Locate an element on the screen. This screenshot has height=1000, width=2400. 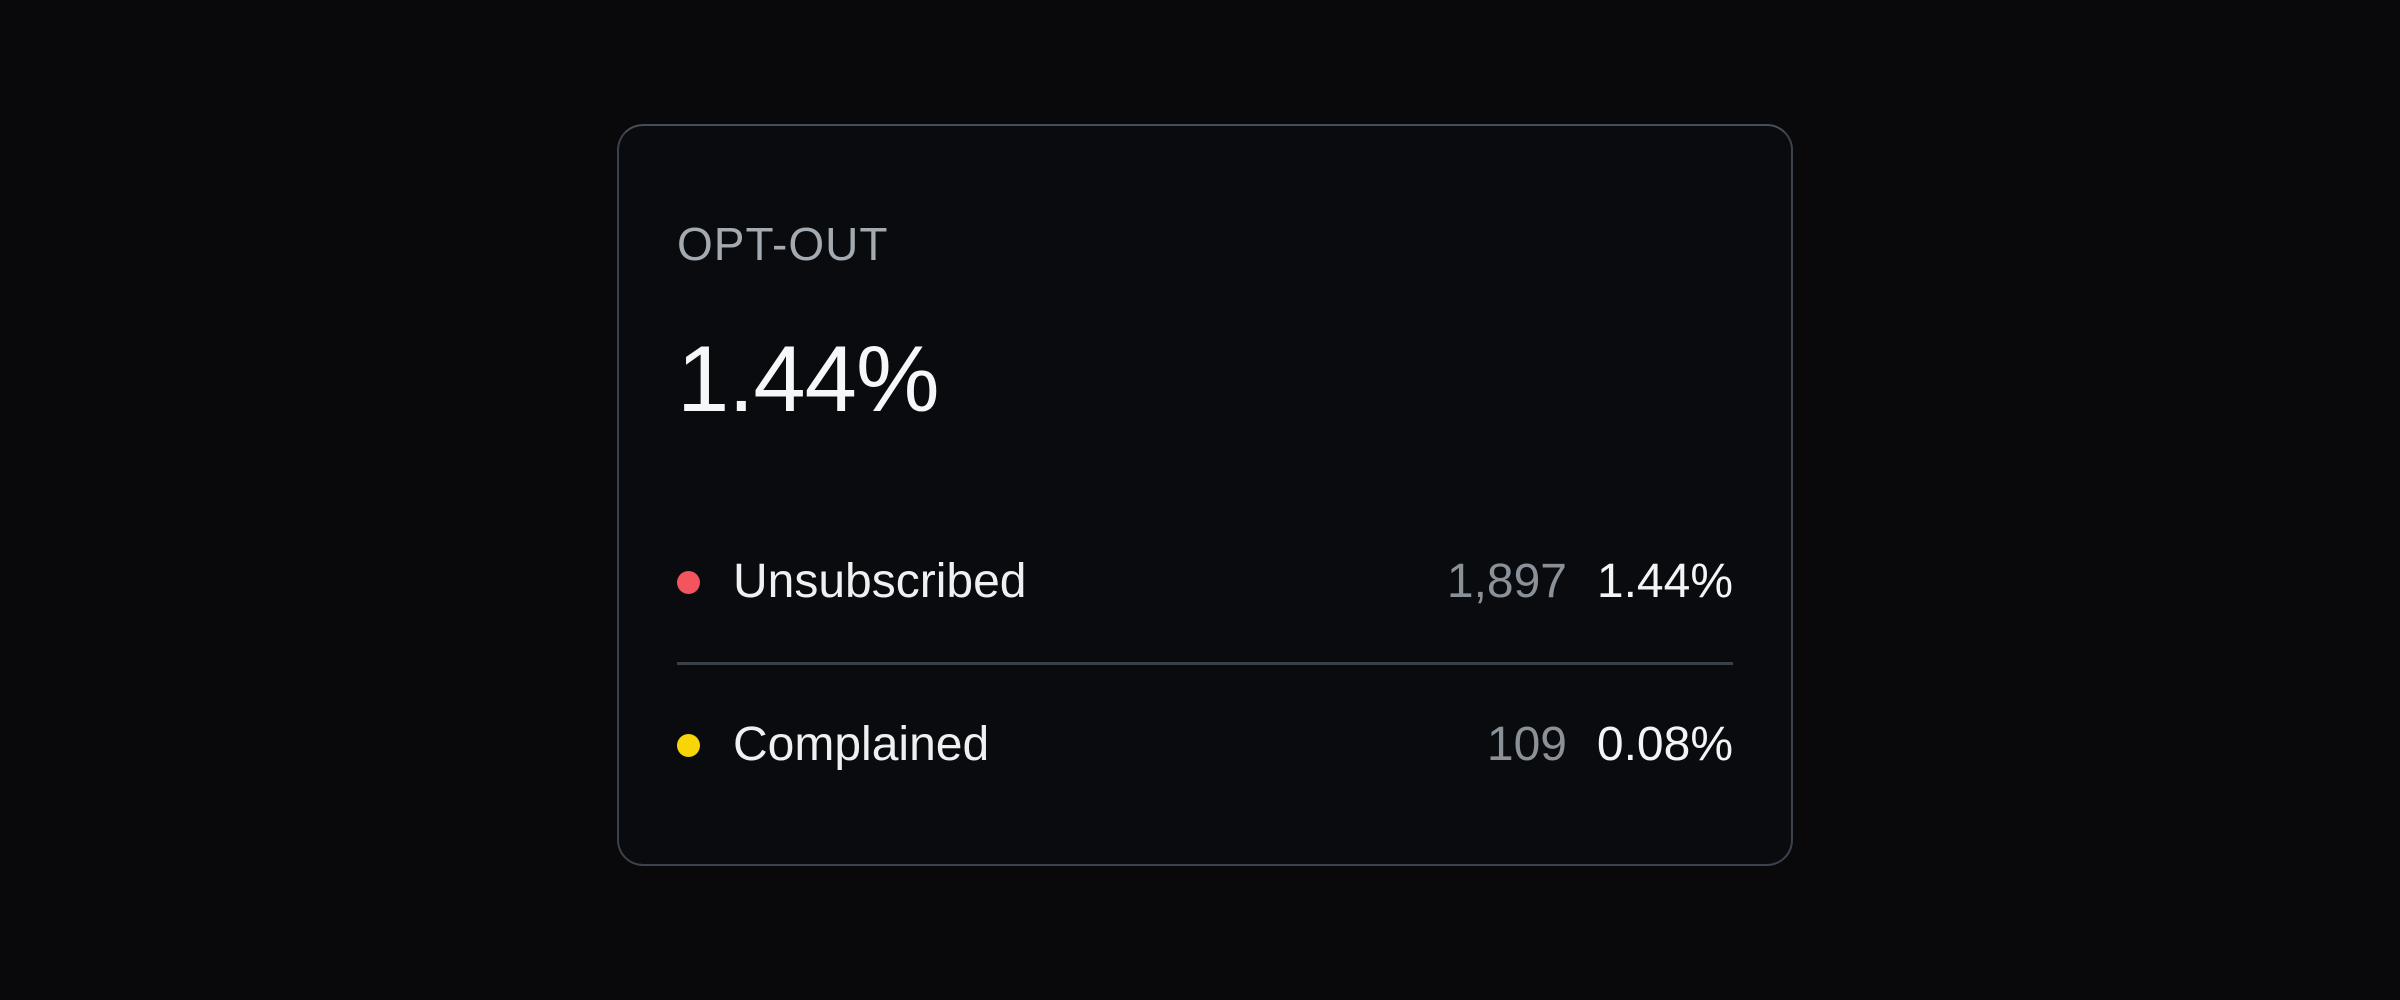
row-divider is located at coordinates (1205, 663).